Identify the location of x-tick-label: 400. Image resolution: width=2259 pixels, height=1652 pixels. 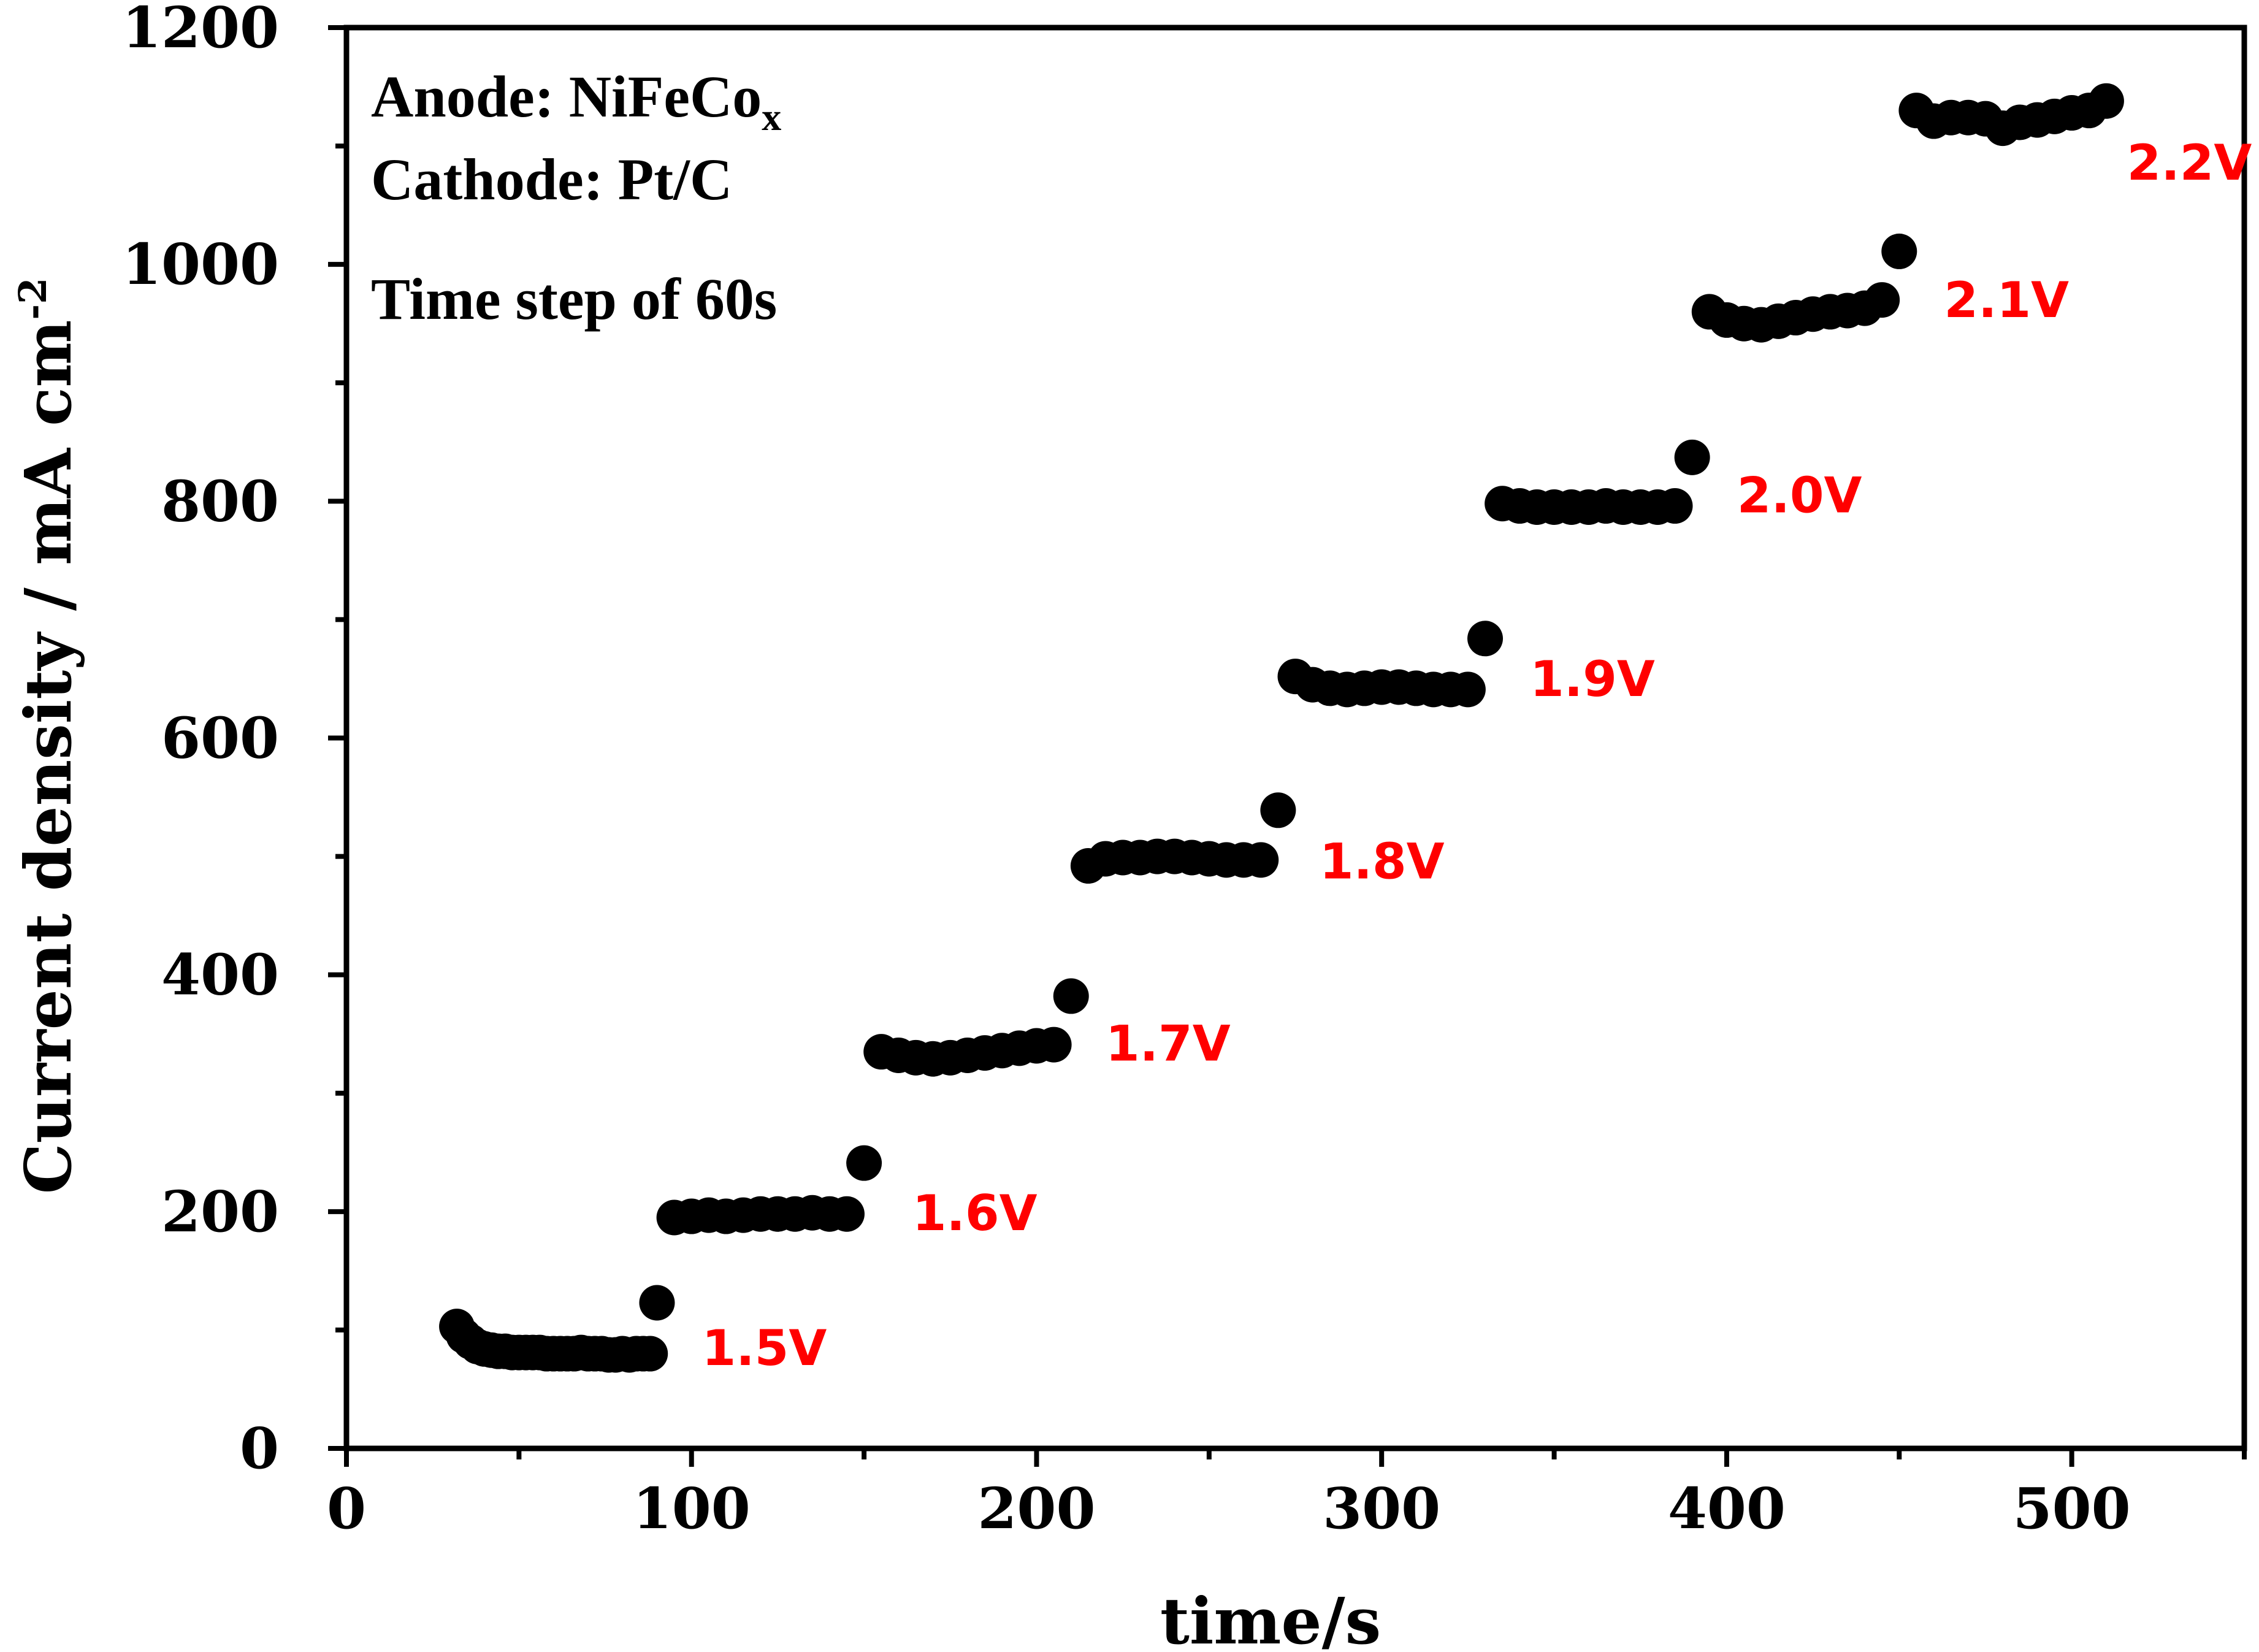
(1727, 1508).